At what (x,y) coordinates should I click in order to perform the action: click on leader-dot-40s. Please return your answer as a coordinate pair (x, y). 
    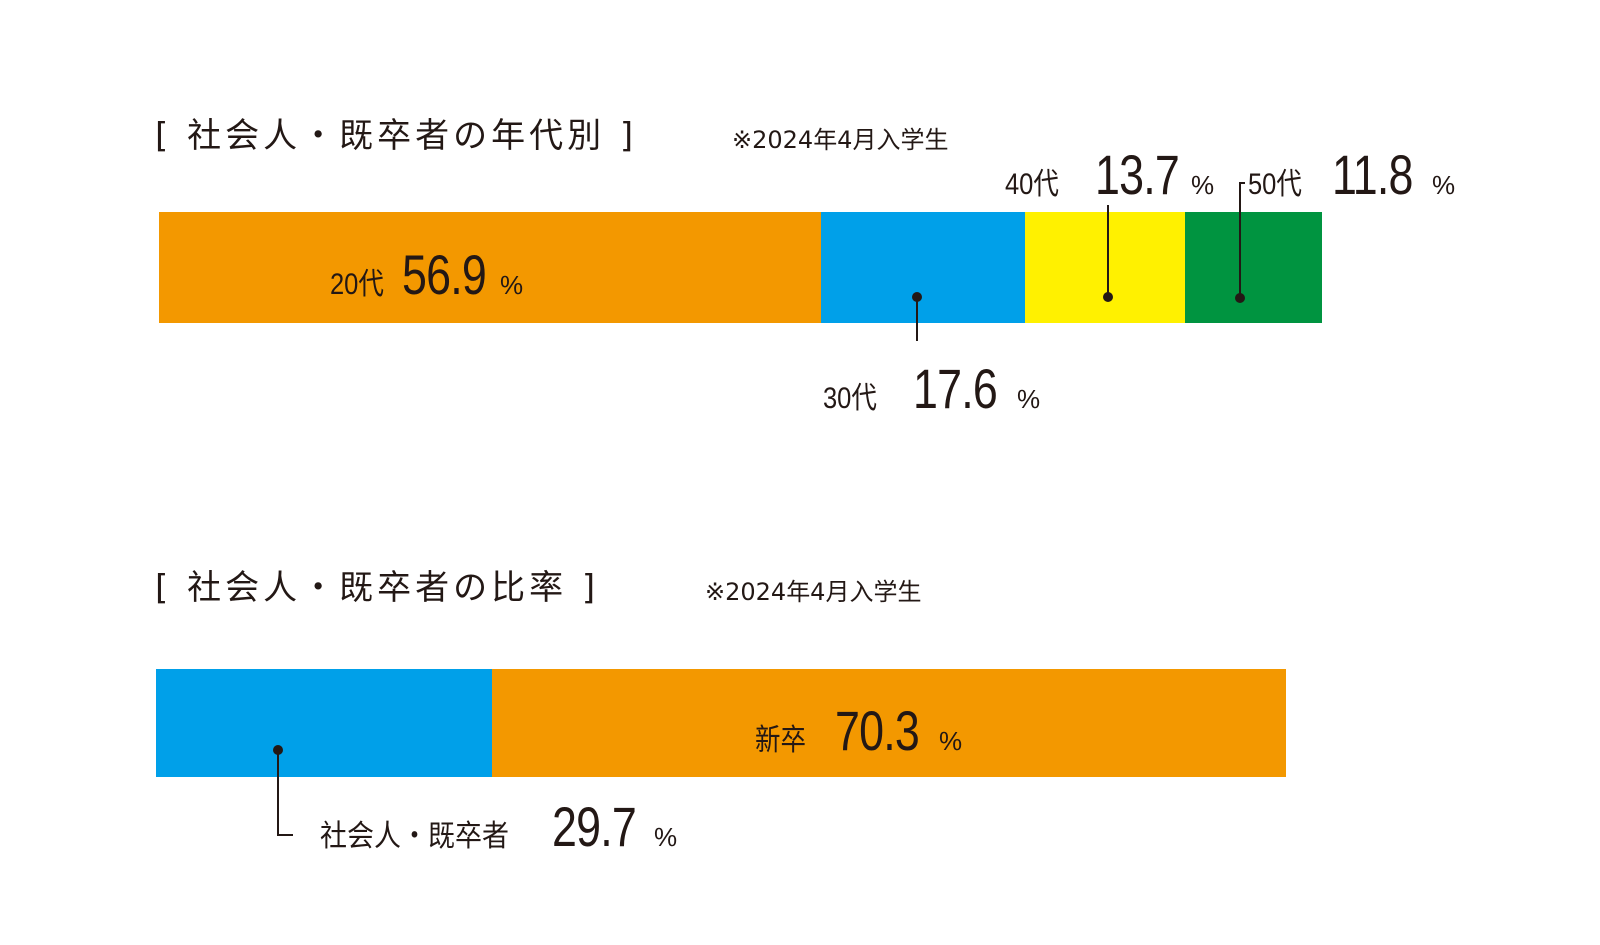
    Looking at the image, I should click on (1108, 297).